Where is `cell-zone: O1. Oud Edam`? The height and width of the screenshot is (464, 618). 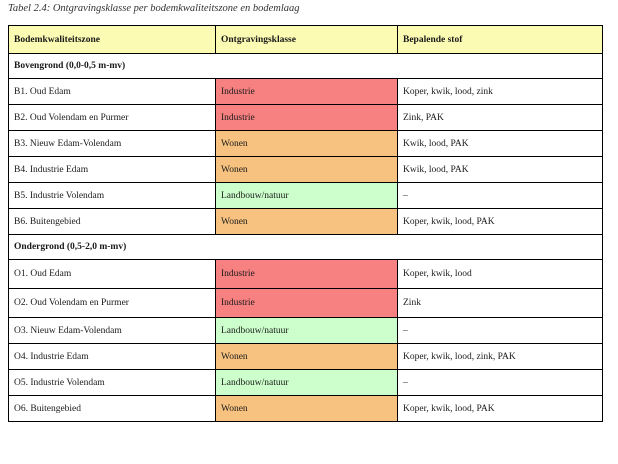
cell-zone: O1. Oud Edam is located at coordinates (112, 274).